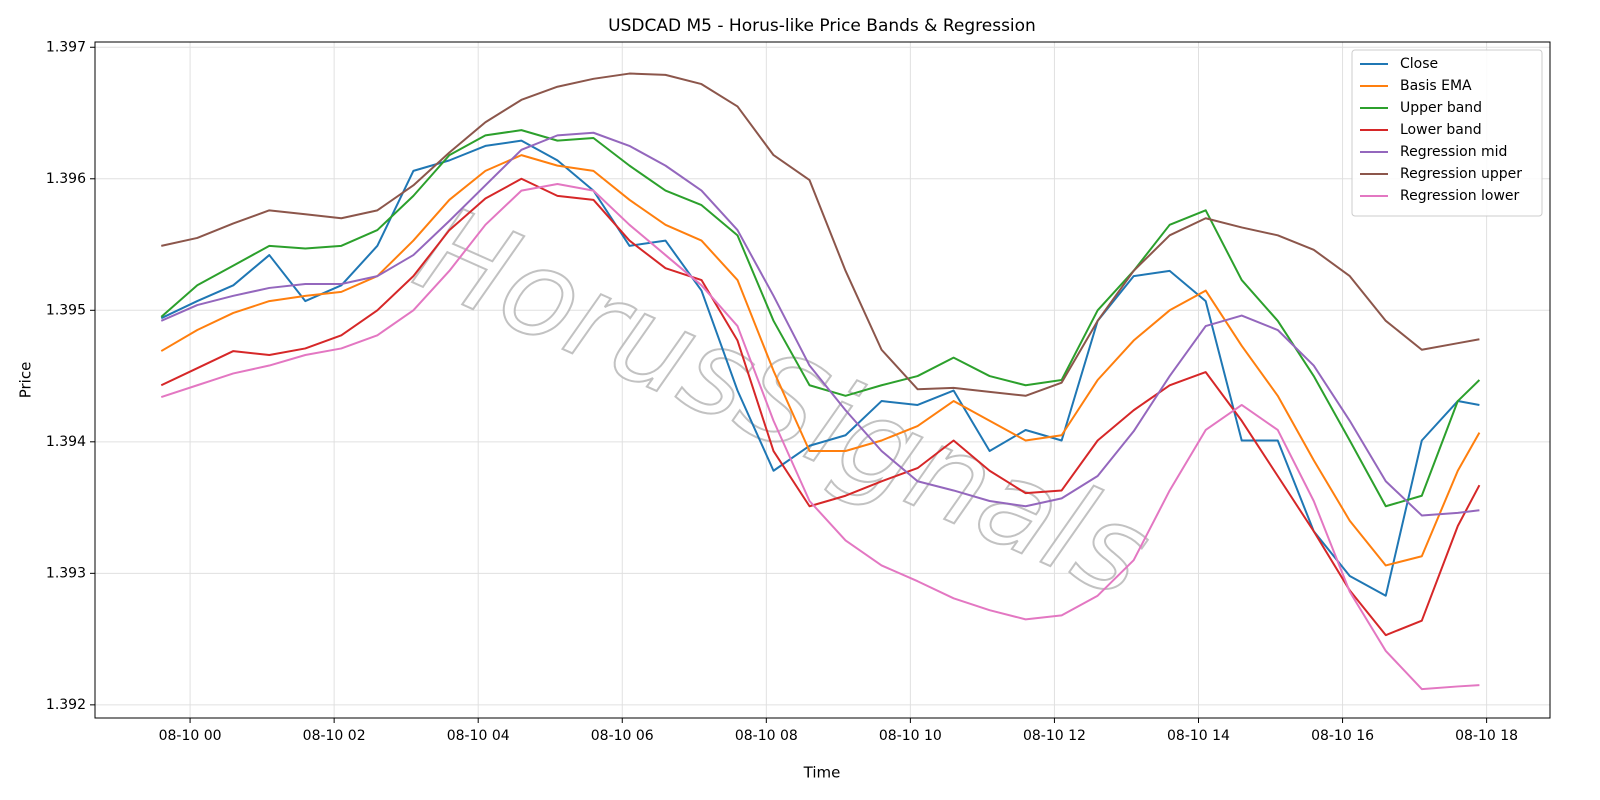 Image resolution: width=1600 pixels, height=800 pixels. Describe the element at coordinates (66, 179) in the screenshot. I see `y-tick-label: 1.396` at that location.